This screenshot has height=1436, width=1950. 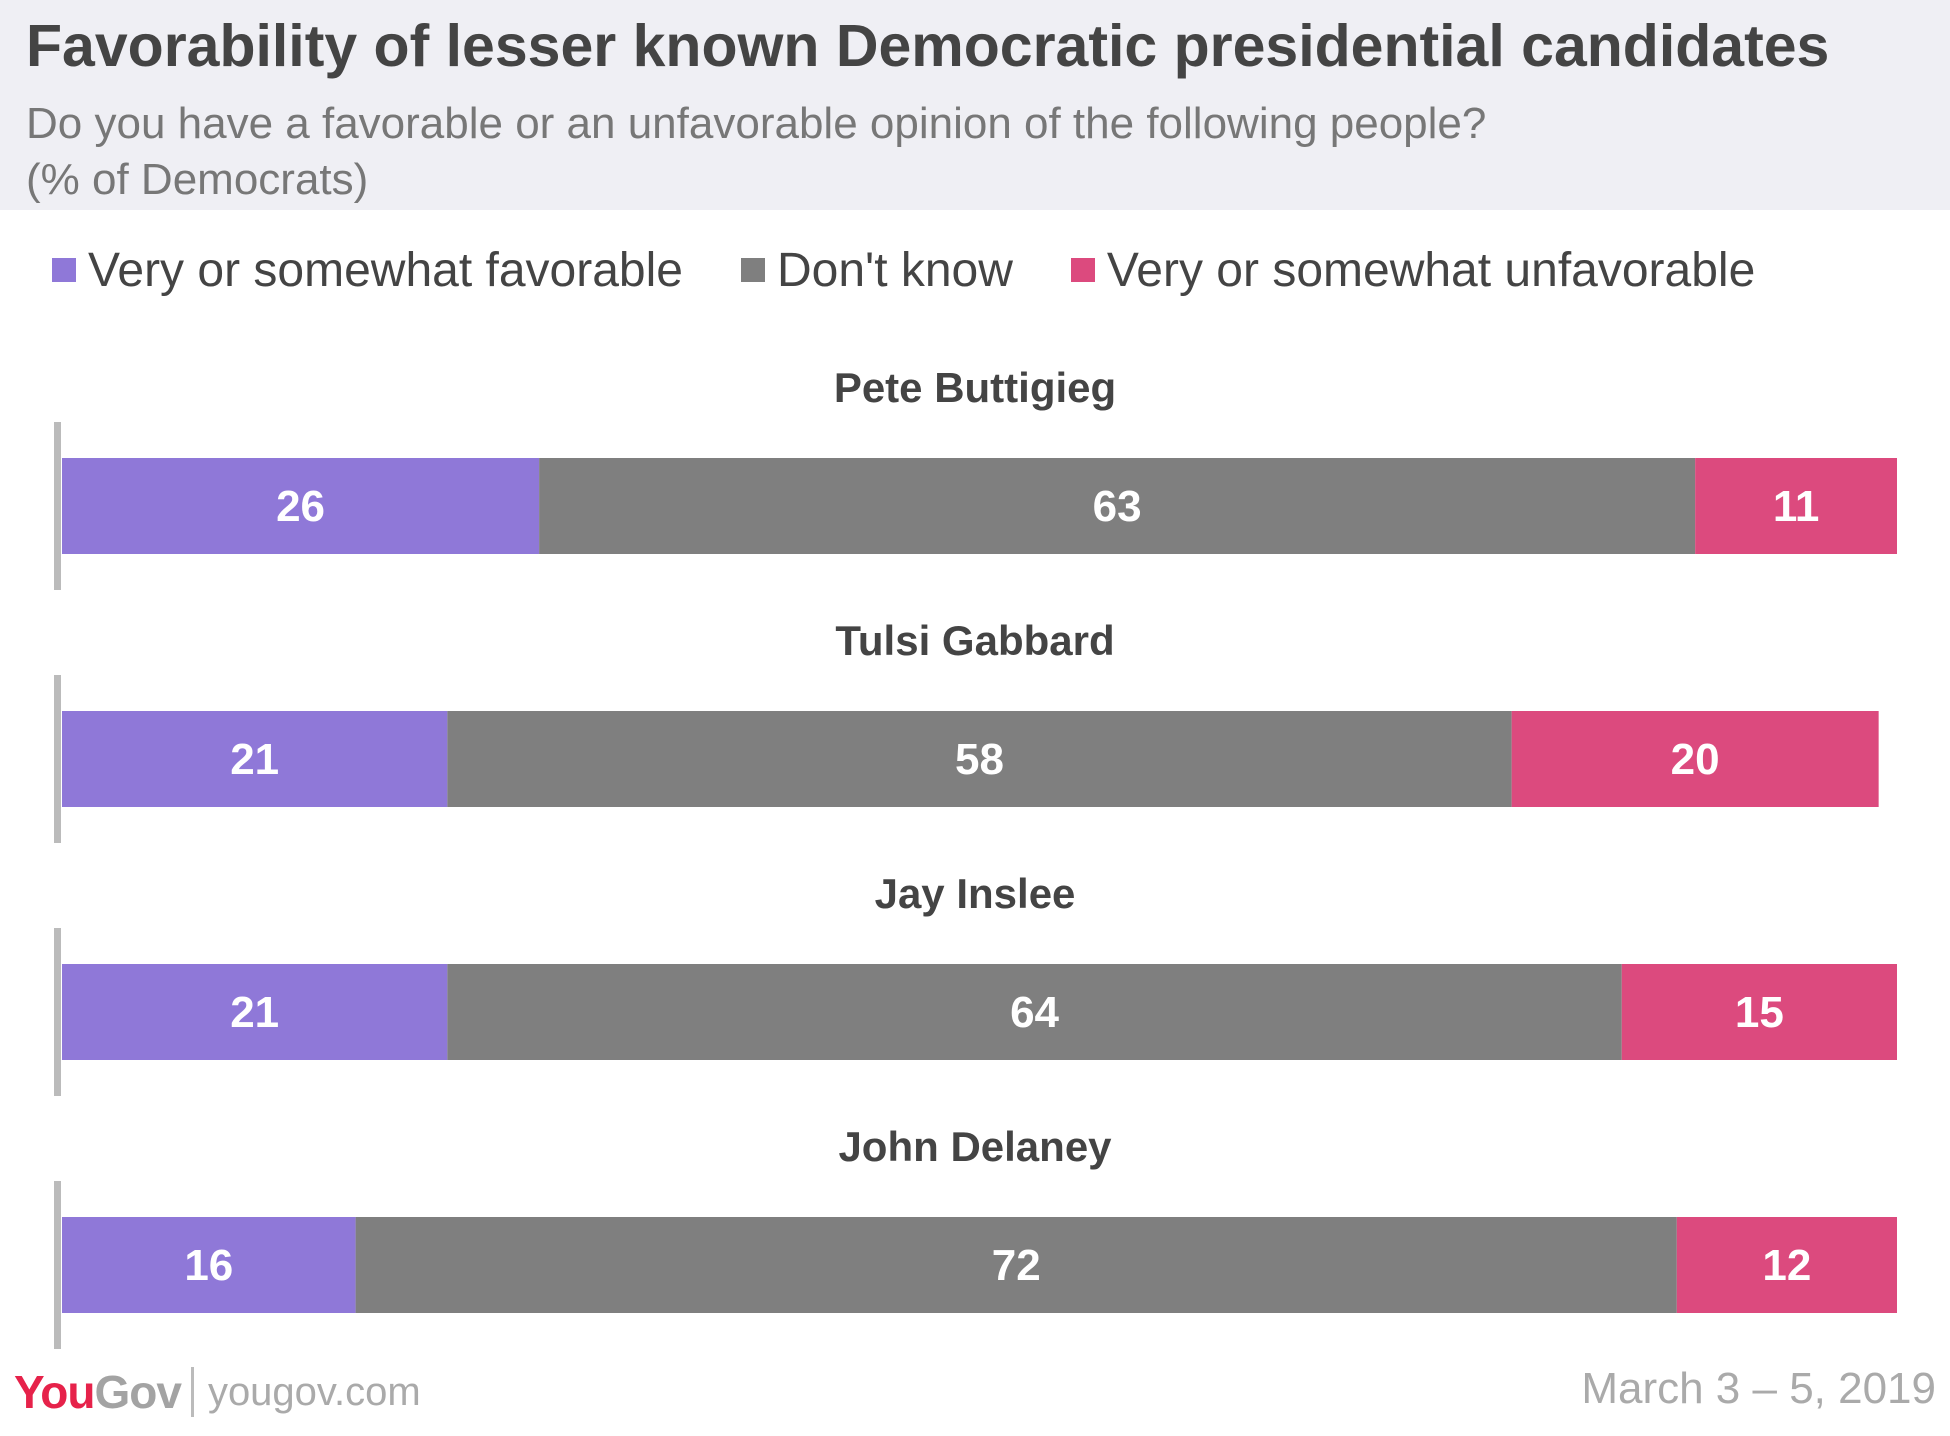 I want to click on legend-item-unfavorable: Very or somewhat unfavorable, so click(x=1413, y=270).